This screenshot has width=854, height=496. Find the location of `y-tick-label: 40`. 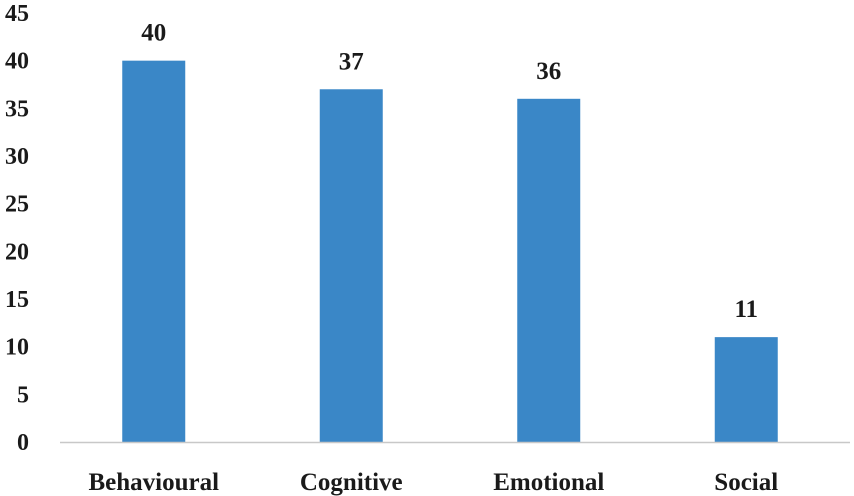

y-tick-label: 40 is located at coordinates (17, 62).